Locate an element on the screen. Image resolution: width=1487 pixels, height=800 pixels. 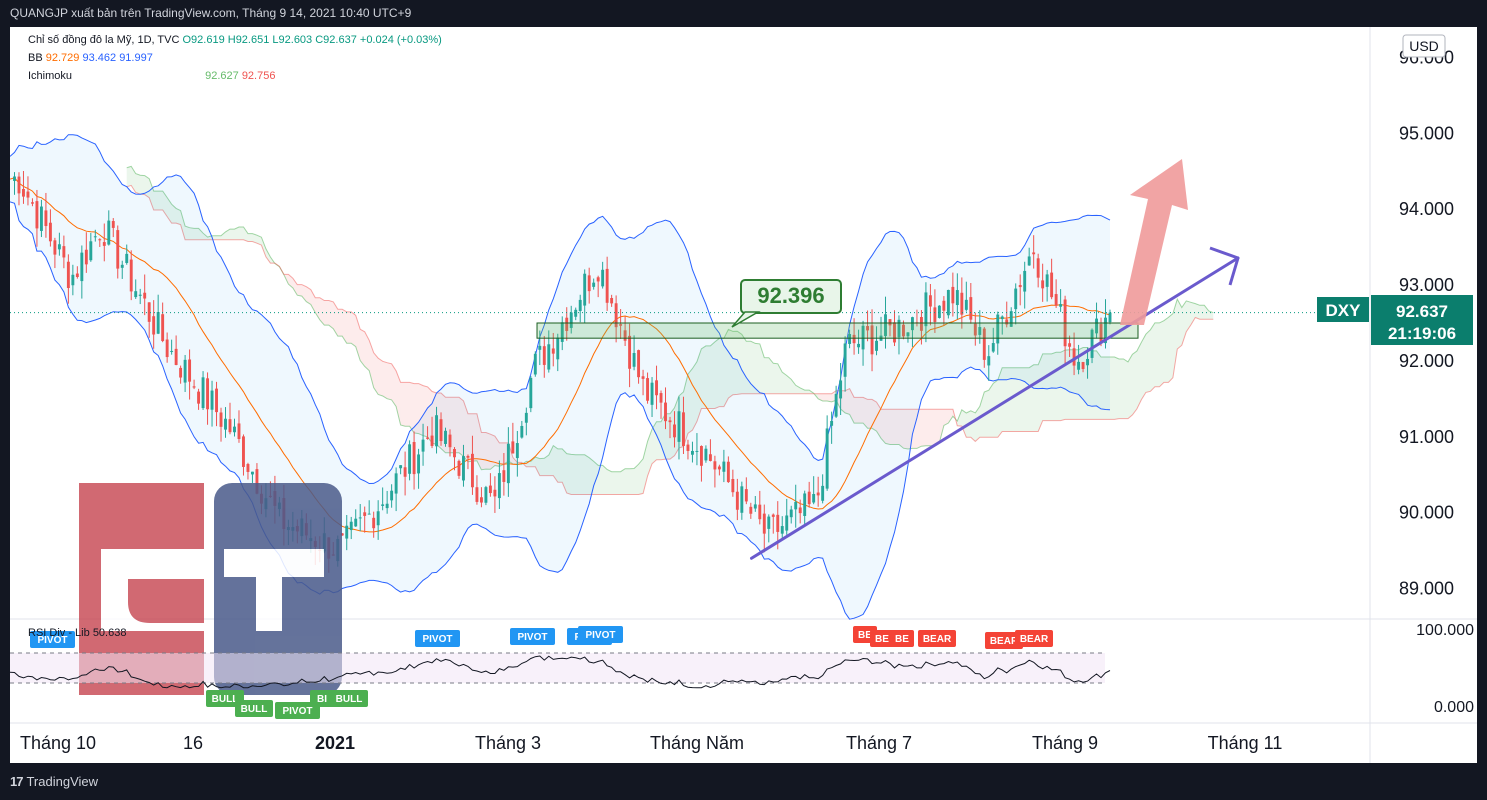
rsi-line is located at coordinates (560, 672).